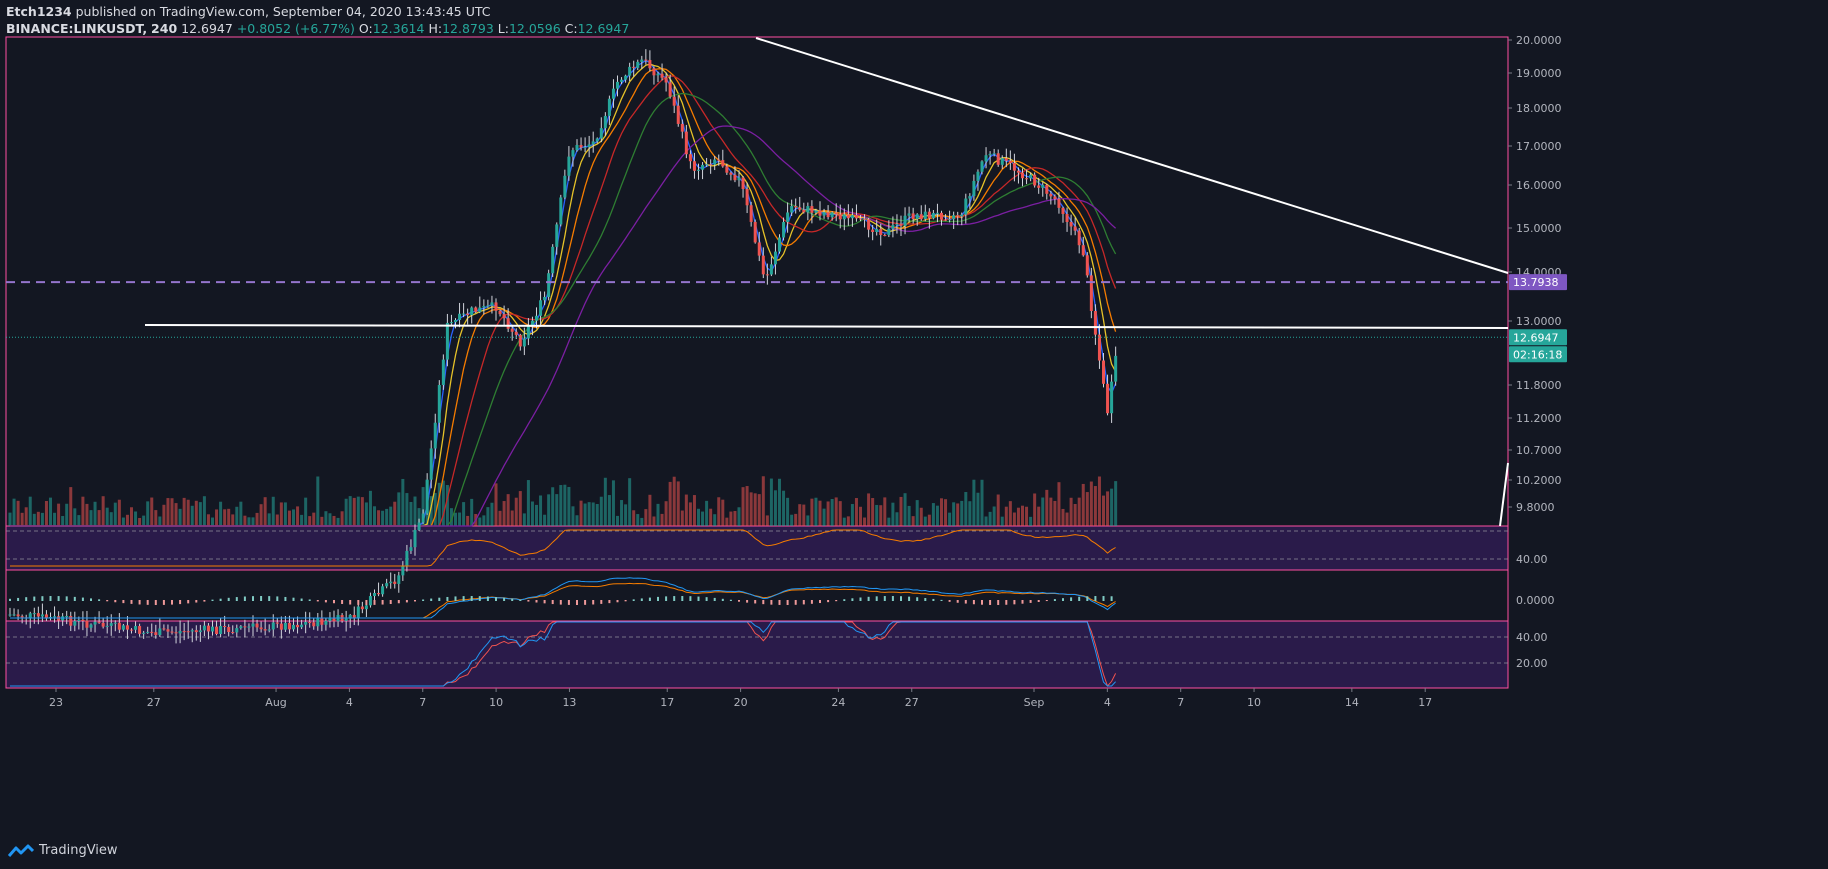 This screenshot has height=869, width=1828. What do you see at coordinates (838, 702) in the screenshot?
I see `time-tick-label: 24` at bounding box center [838, 702].